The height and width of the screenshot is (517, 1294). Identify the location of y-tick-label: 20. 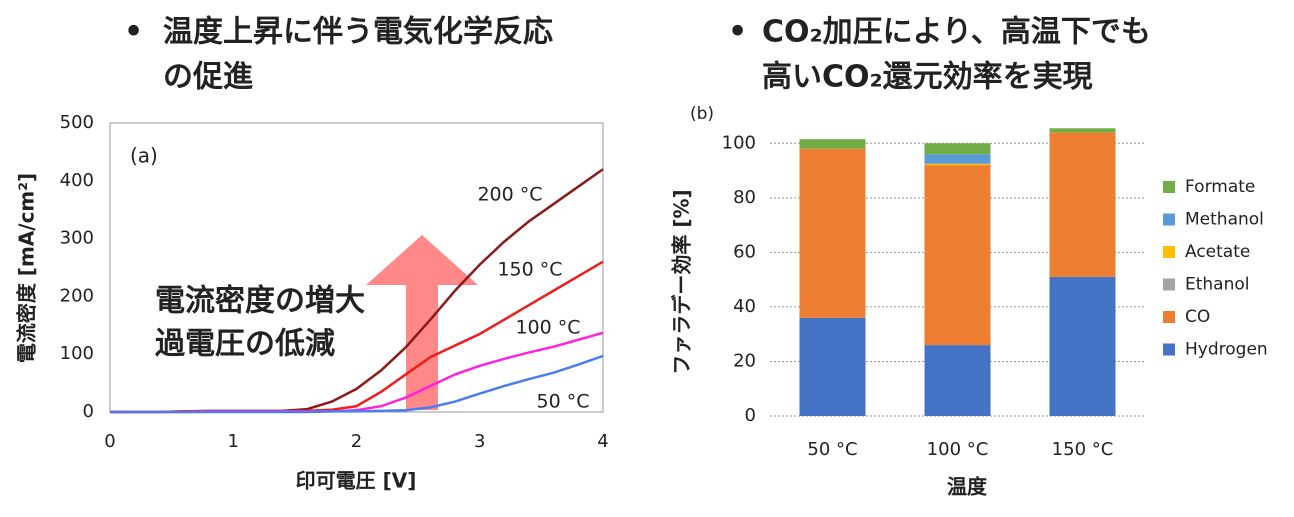
(744, 360).